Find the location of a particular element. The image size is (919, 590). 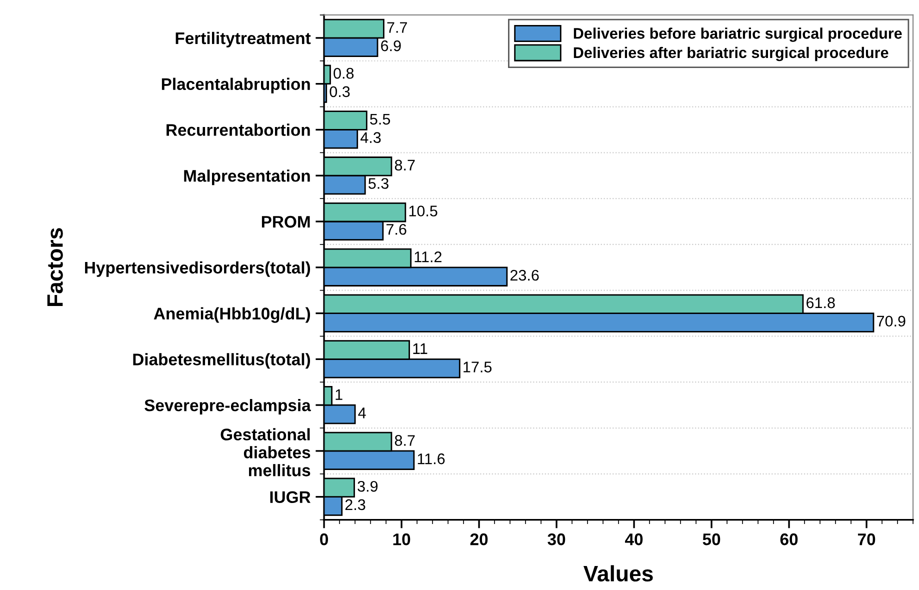

x-tick-label: 10 is located at coordinates (401, 539).